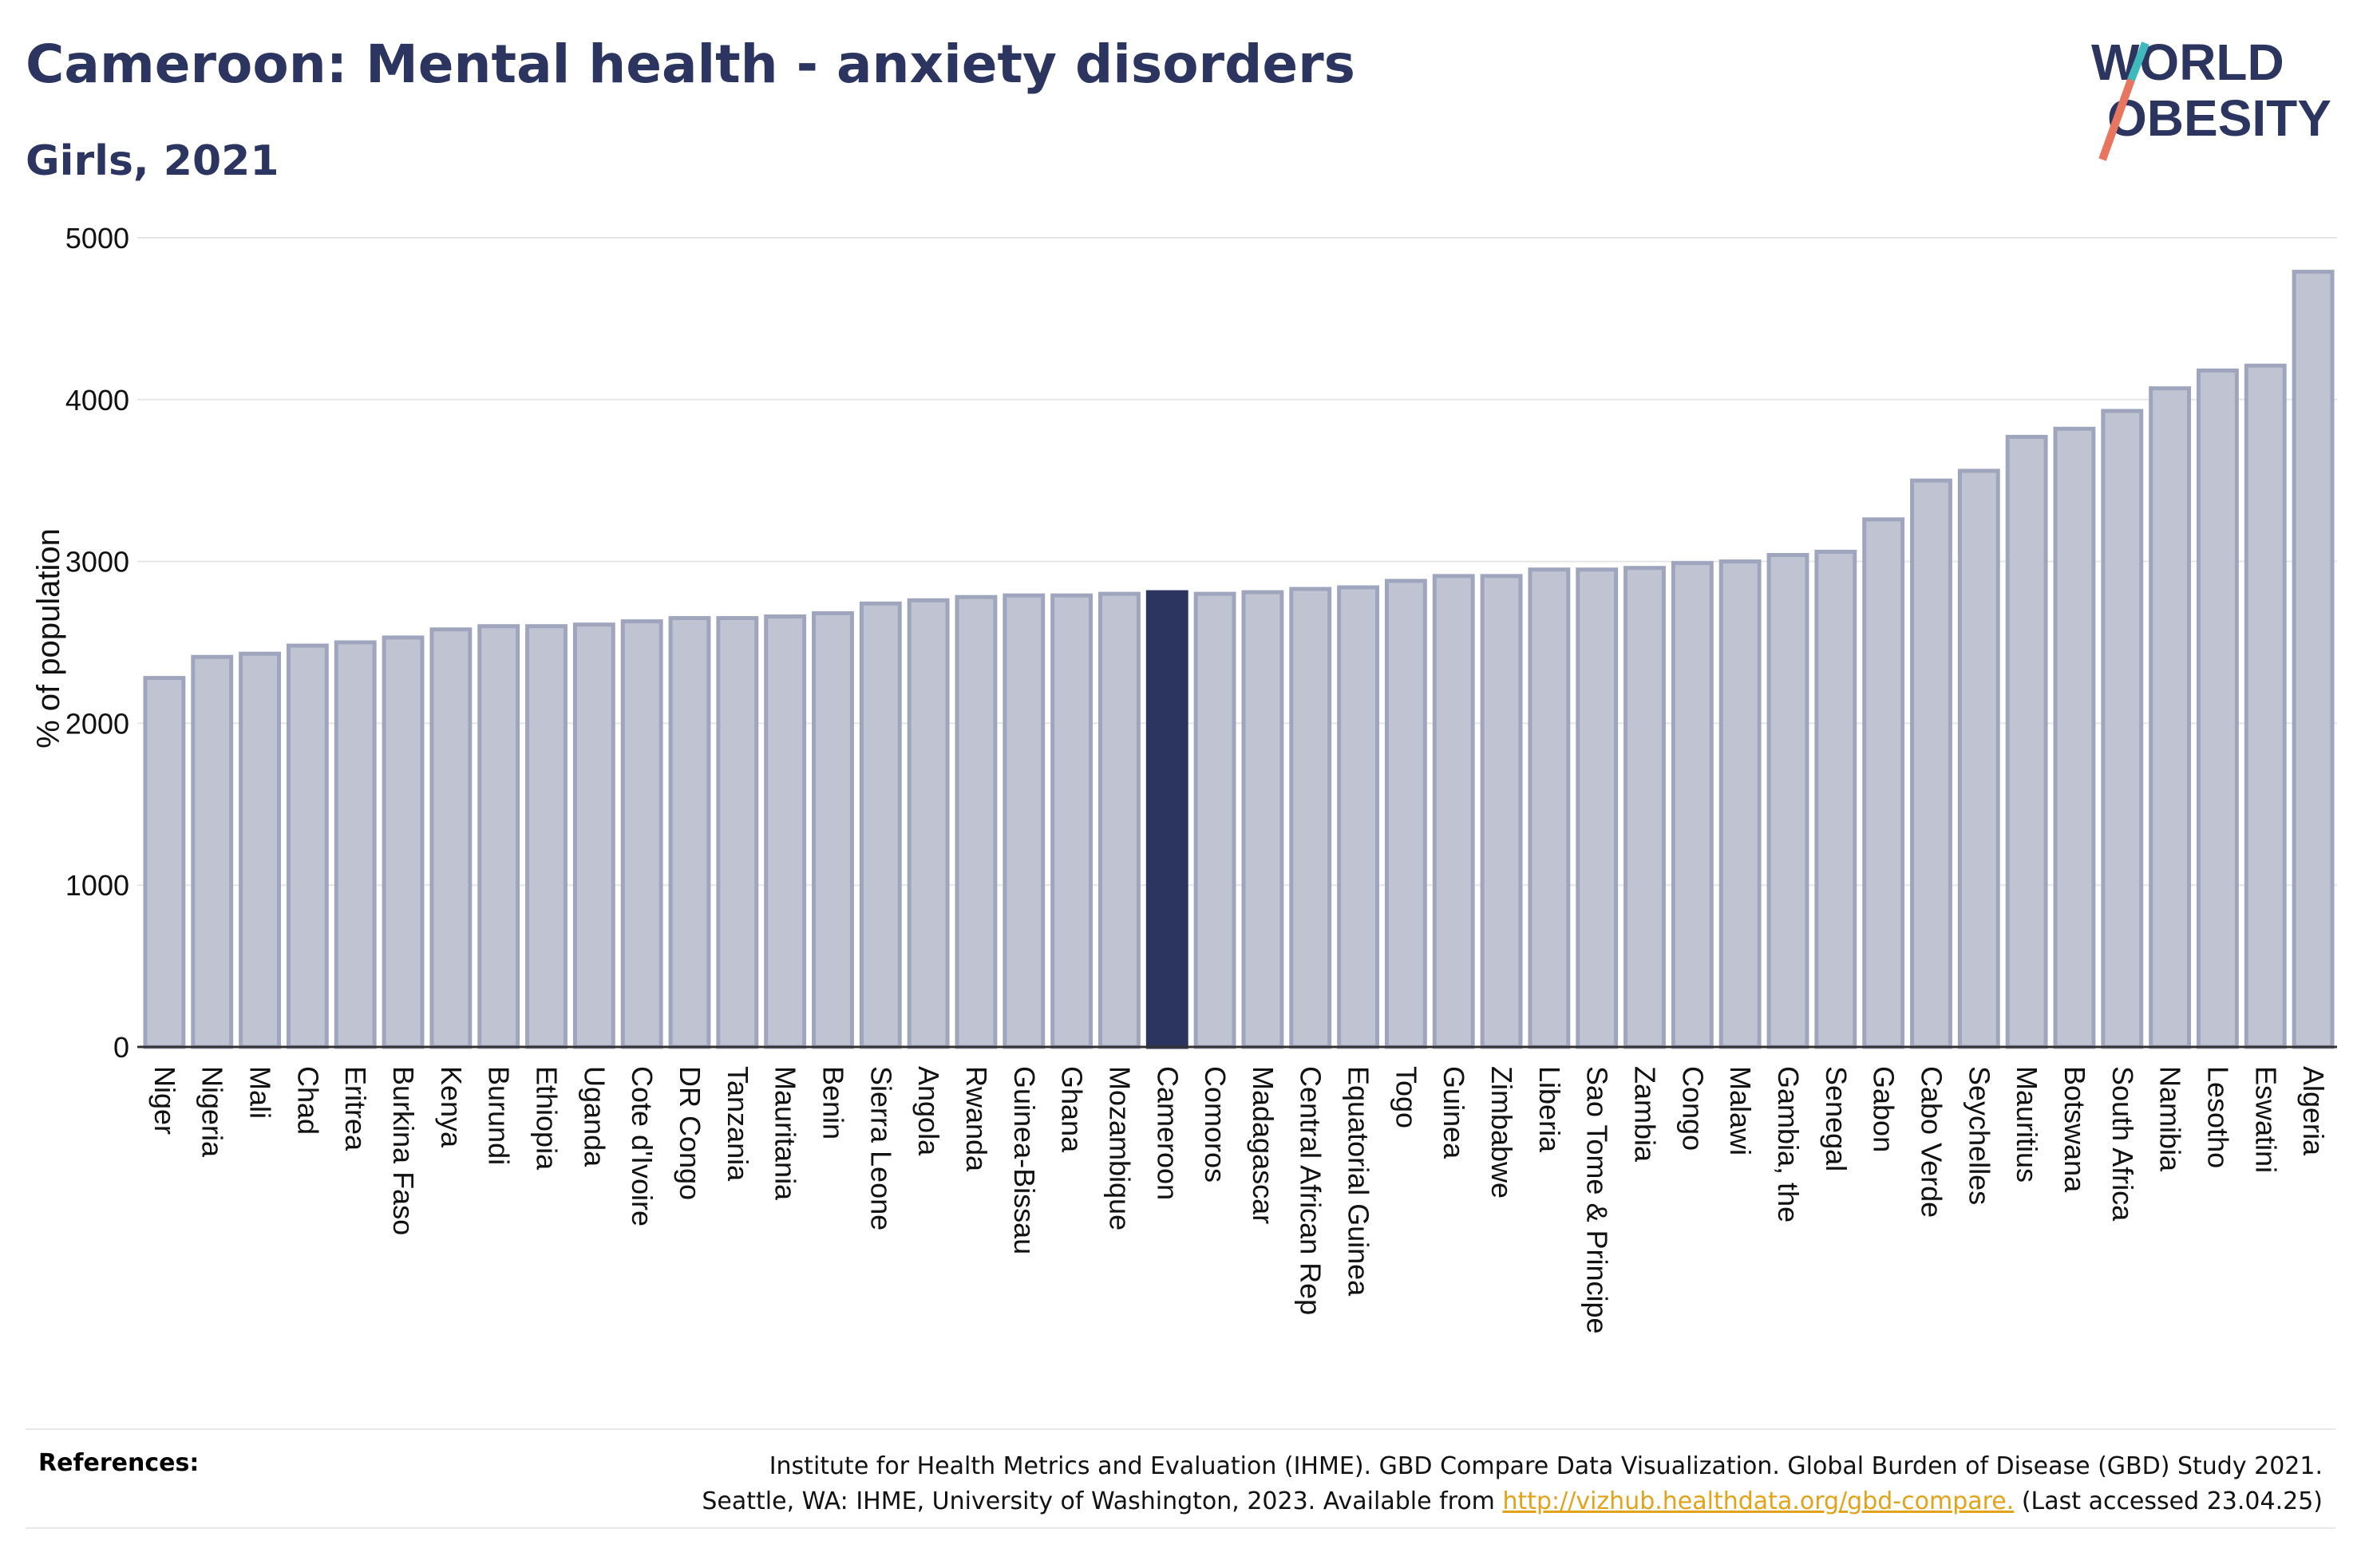 This screenshot has height=1568, width=2361. I want to click on bar-equatorial-guinea, so click(1358, 817).